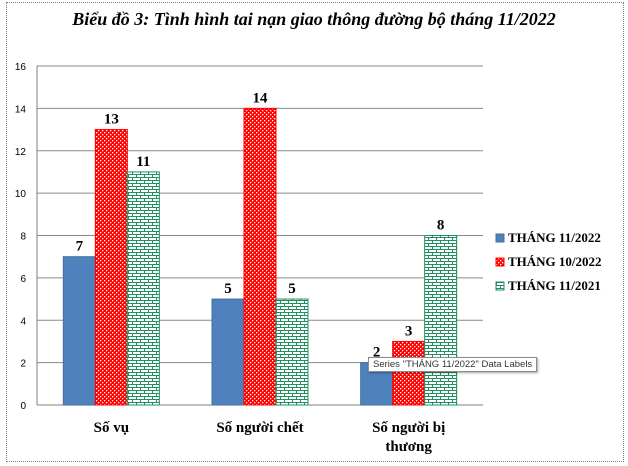 This screenshot has width=628, height=466. What do you see at coordinates (111, 120) in the screenshot?
I see `data-label: 13` at bounding box center [111, 120].